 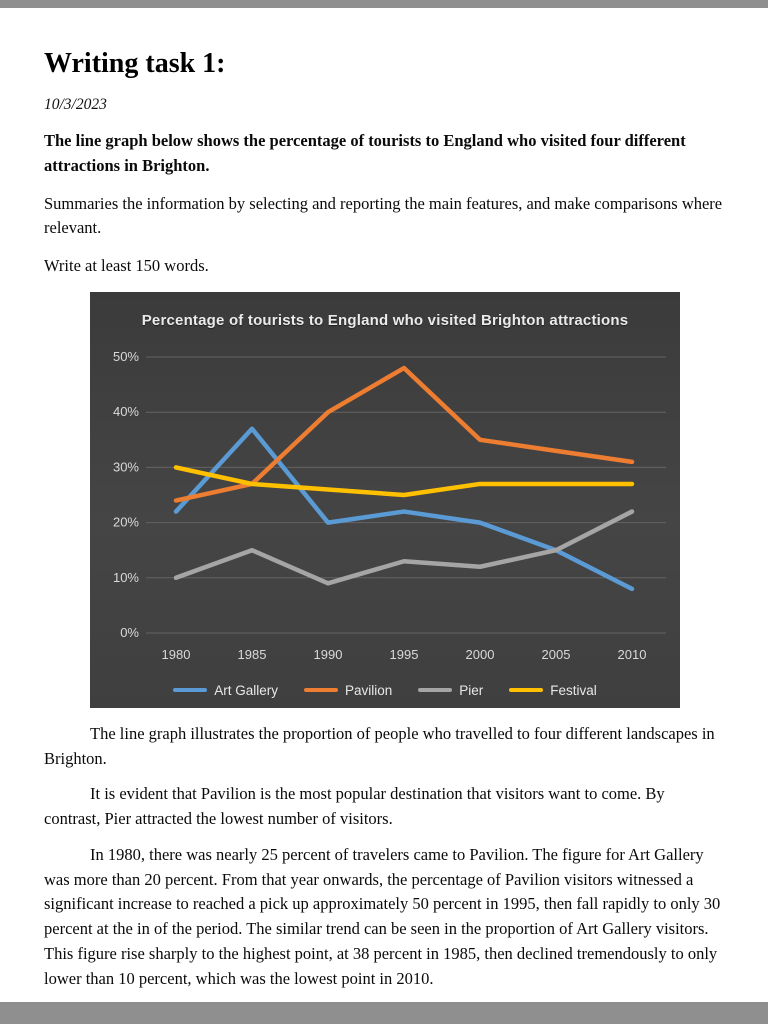 What do you see at coordinates (404, 480) in the screenshot?
I see `series-line-festival` at bounding box center [404, 480].